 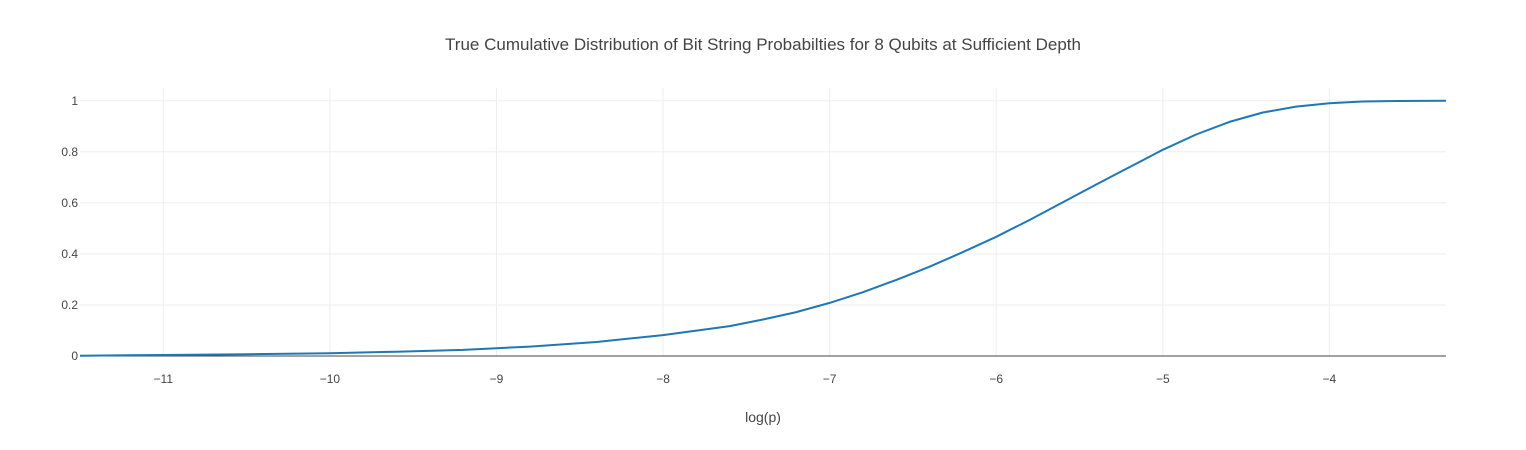 I want to click on y-tick-label: 0.2, so click(x=69, y=305).